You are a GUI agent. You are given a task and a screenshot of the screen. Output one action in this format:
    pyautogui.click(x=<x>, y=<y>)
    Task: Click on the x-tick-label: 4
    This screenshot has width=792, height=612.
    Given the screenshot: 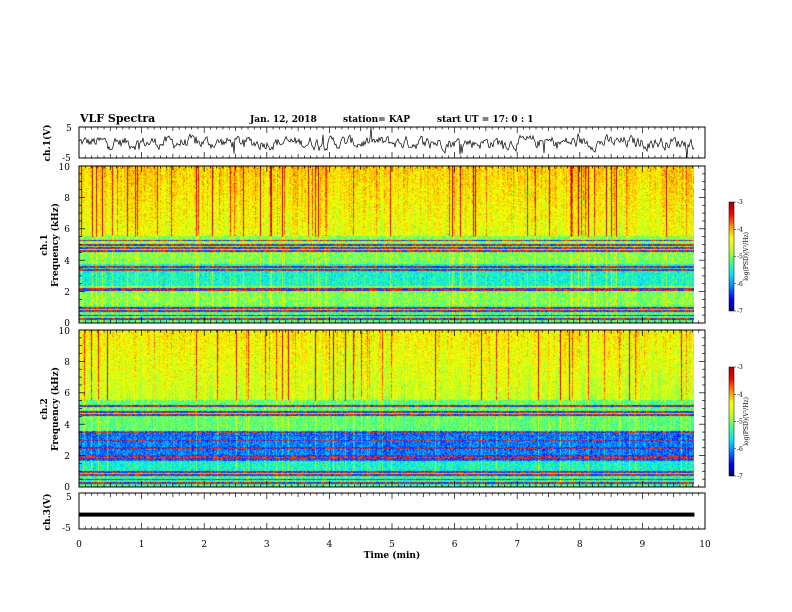 What is the action you would take?
    pyautogui.click(x=330, y=545)
    